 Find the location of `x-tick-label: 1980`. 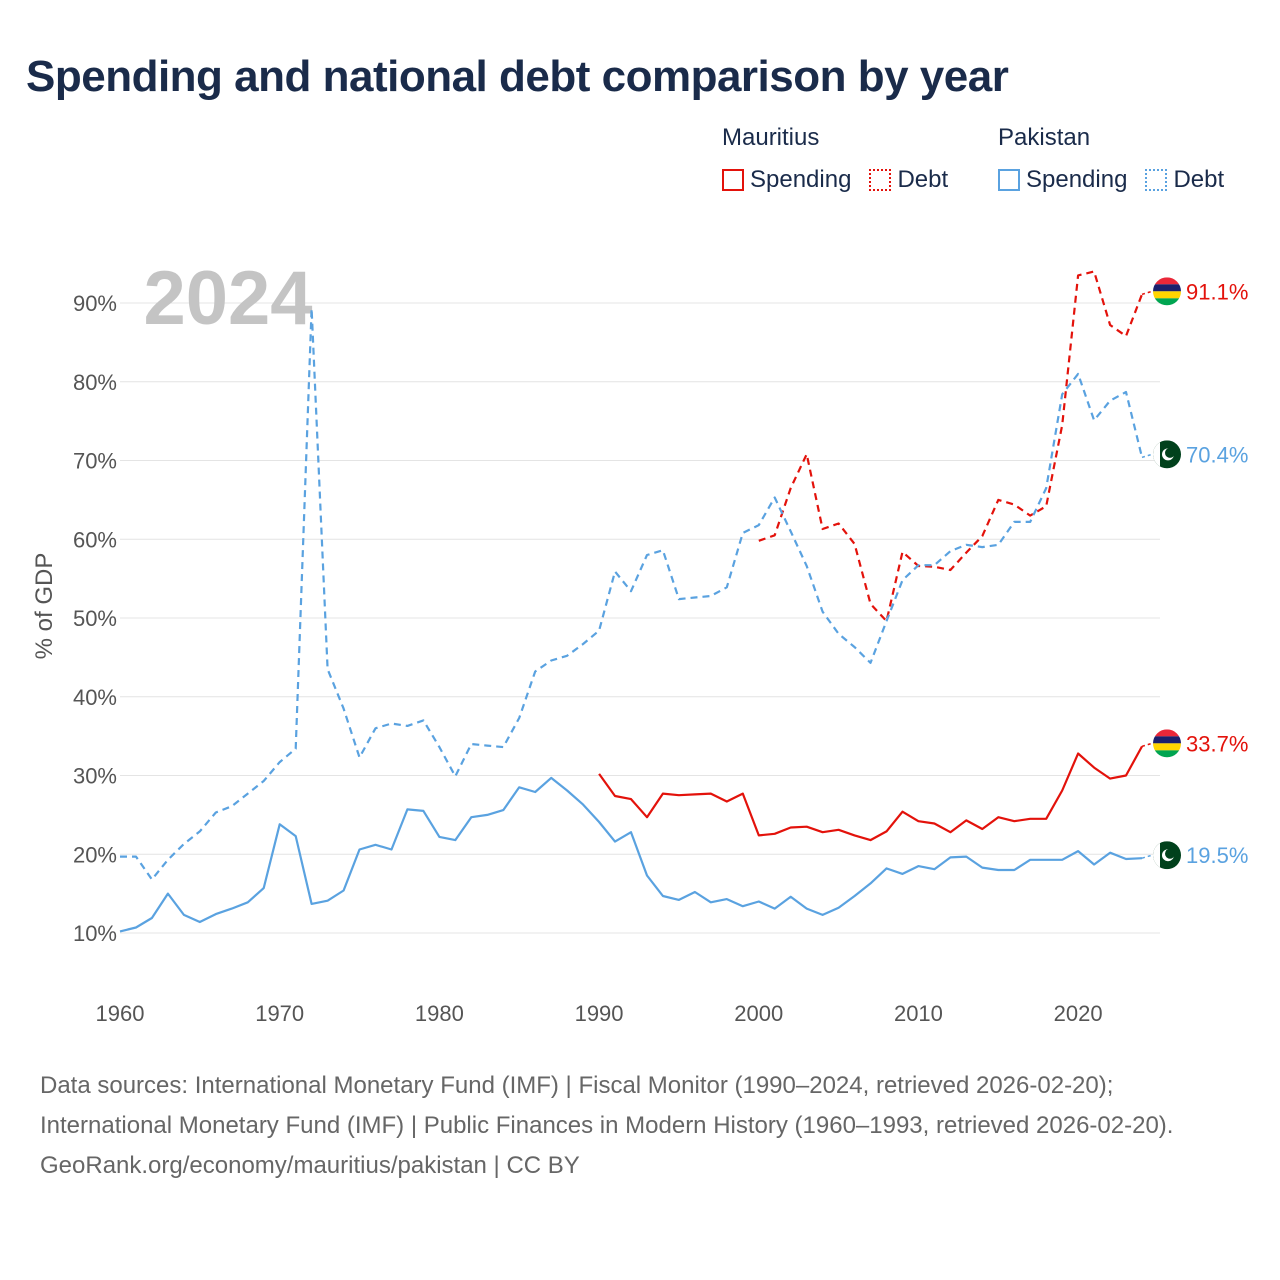

x-tick-label: 1980 is located at coordinates (439, 1013).